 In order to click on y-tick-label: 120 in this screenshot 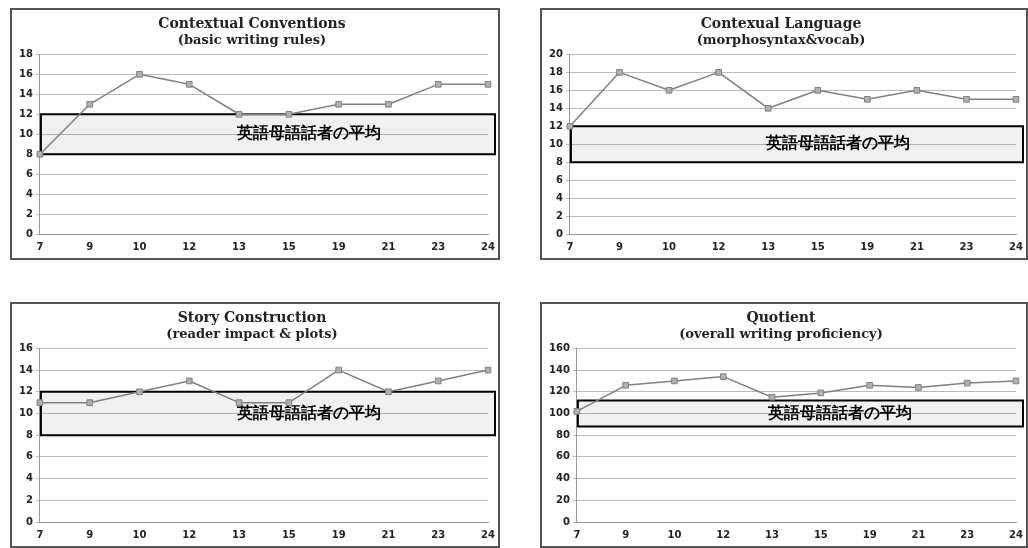, I will do `click(559, 391)`.